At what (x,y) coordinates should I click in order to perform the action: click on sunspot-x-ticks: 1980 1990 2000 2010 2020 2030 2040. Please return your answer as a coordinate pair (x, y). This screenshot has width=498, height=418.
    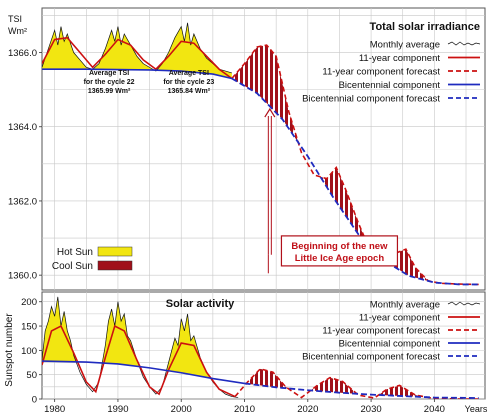
    Looking at the image, I should click on (244, 407).